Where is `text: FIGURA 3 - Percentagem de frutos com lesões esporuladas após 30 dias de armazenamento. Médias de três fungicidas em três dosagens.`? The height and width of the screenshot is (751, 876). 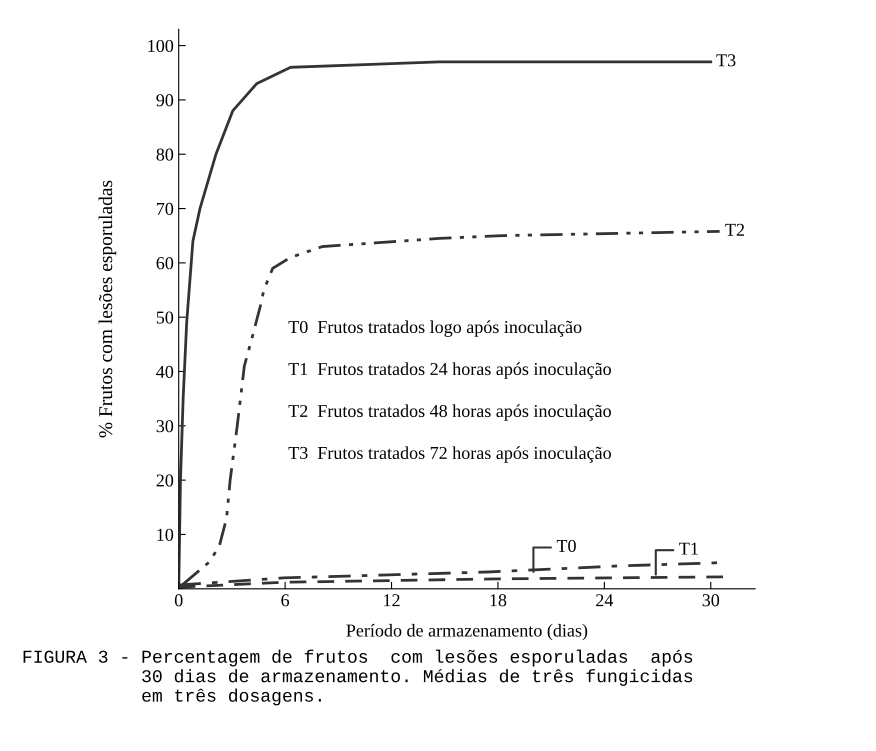
text: FIGURA 3 - Percentagem de frutos com lesões esporuladas após 30 dias de armazenamento. Médias de três fungicidas em três dosagens. is located at coordinates (358, 678).